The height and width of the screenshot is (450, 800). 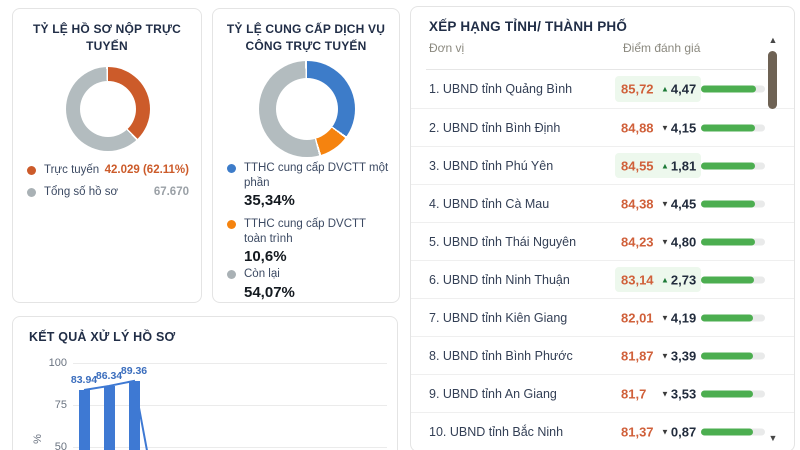 I want to click on province-name: 3. UBND tỉnh Phú Yên, so click(x=491, y=165).